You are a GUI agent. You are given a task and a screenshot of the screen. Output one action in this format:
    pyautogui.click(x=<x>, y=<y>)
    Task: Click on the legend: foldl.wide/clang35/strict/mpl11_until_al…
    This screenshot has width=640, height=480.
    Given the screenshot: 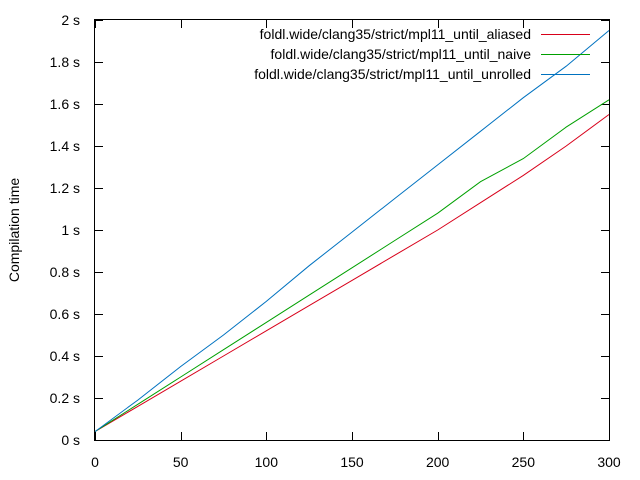 What is the action you would take?
    pyautogui.click(x=422, y=54)
    